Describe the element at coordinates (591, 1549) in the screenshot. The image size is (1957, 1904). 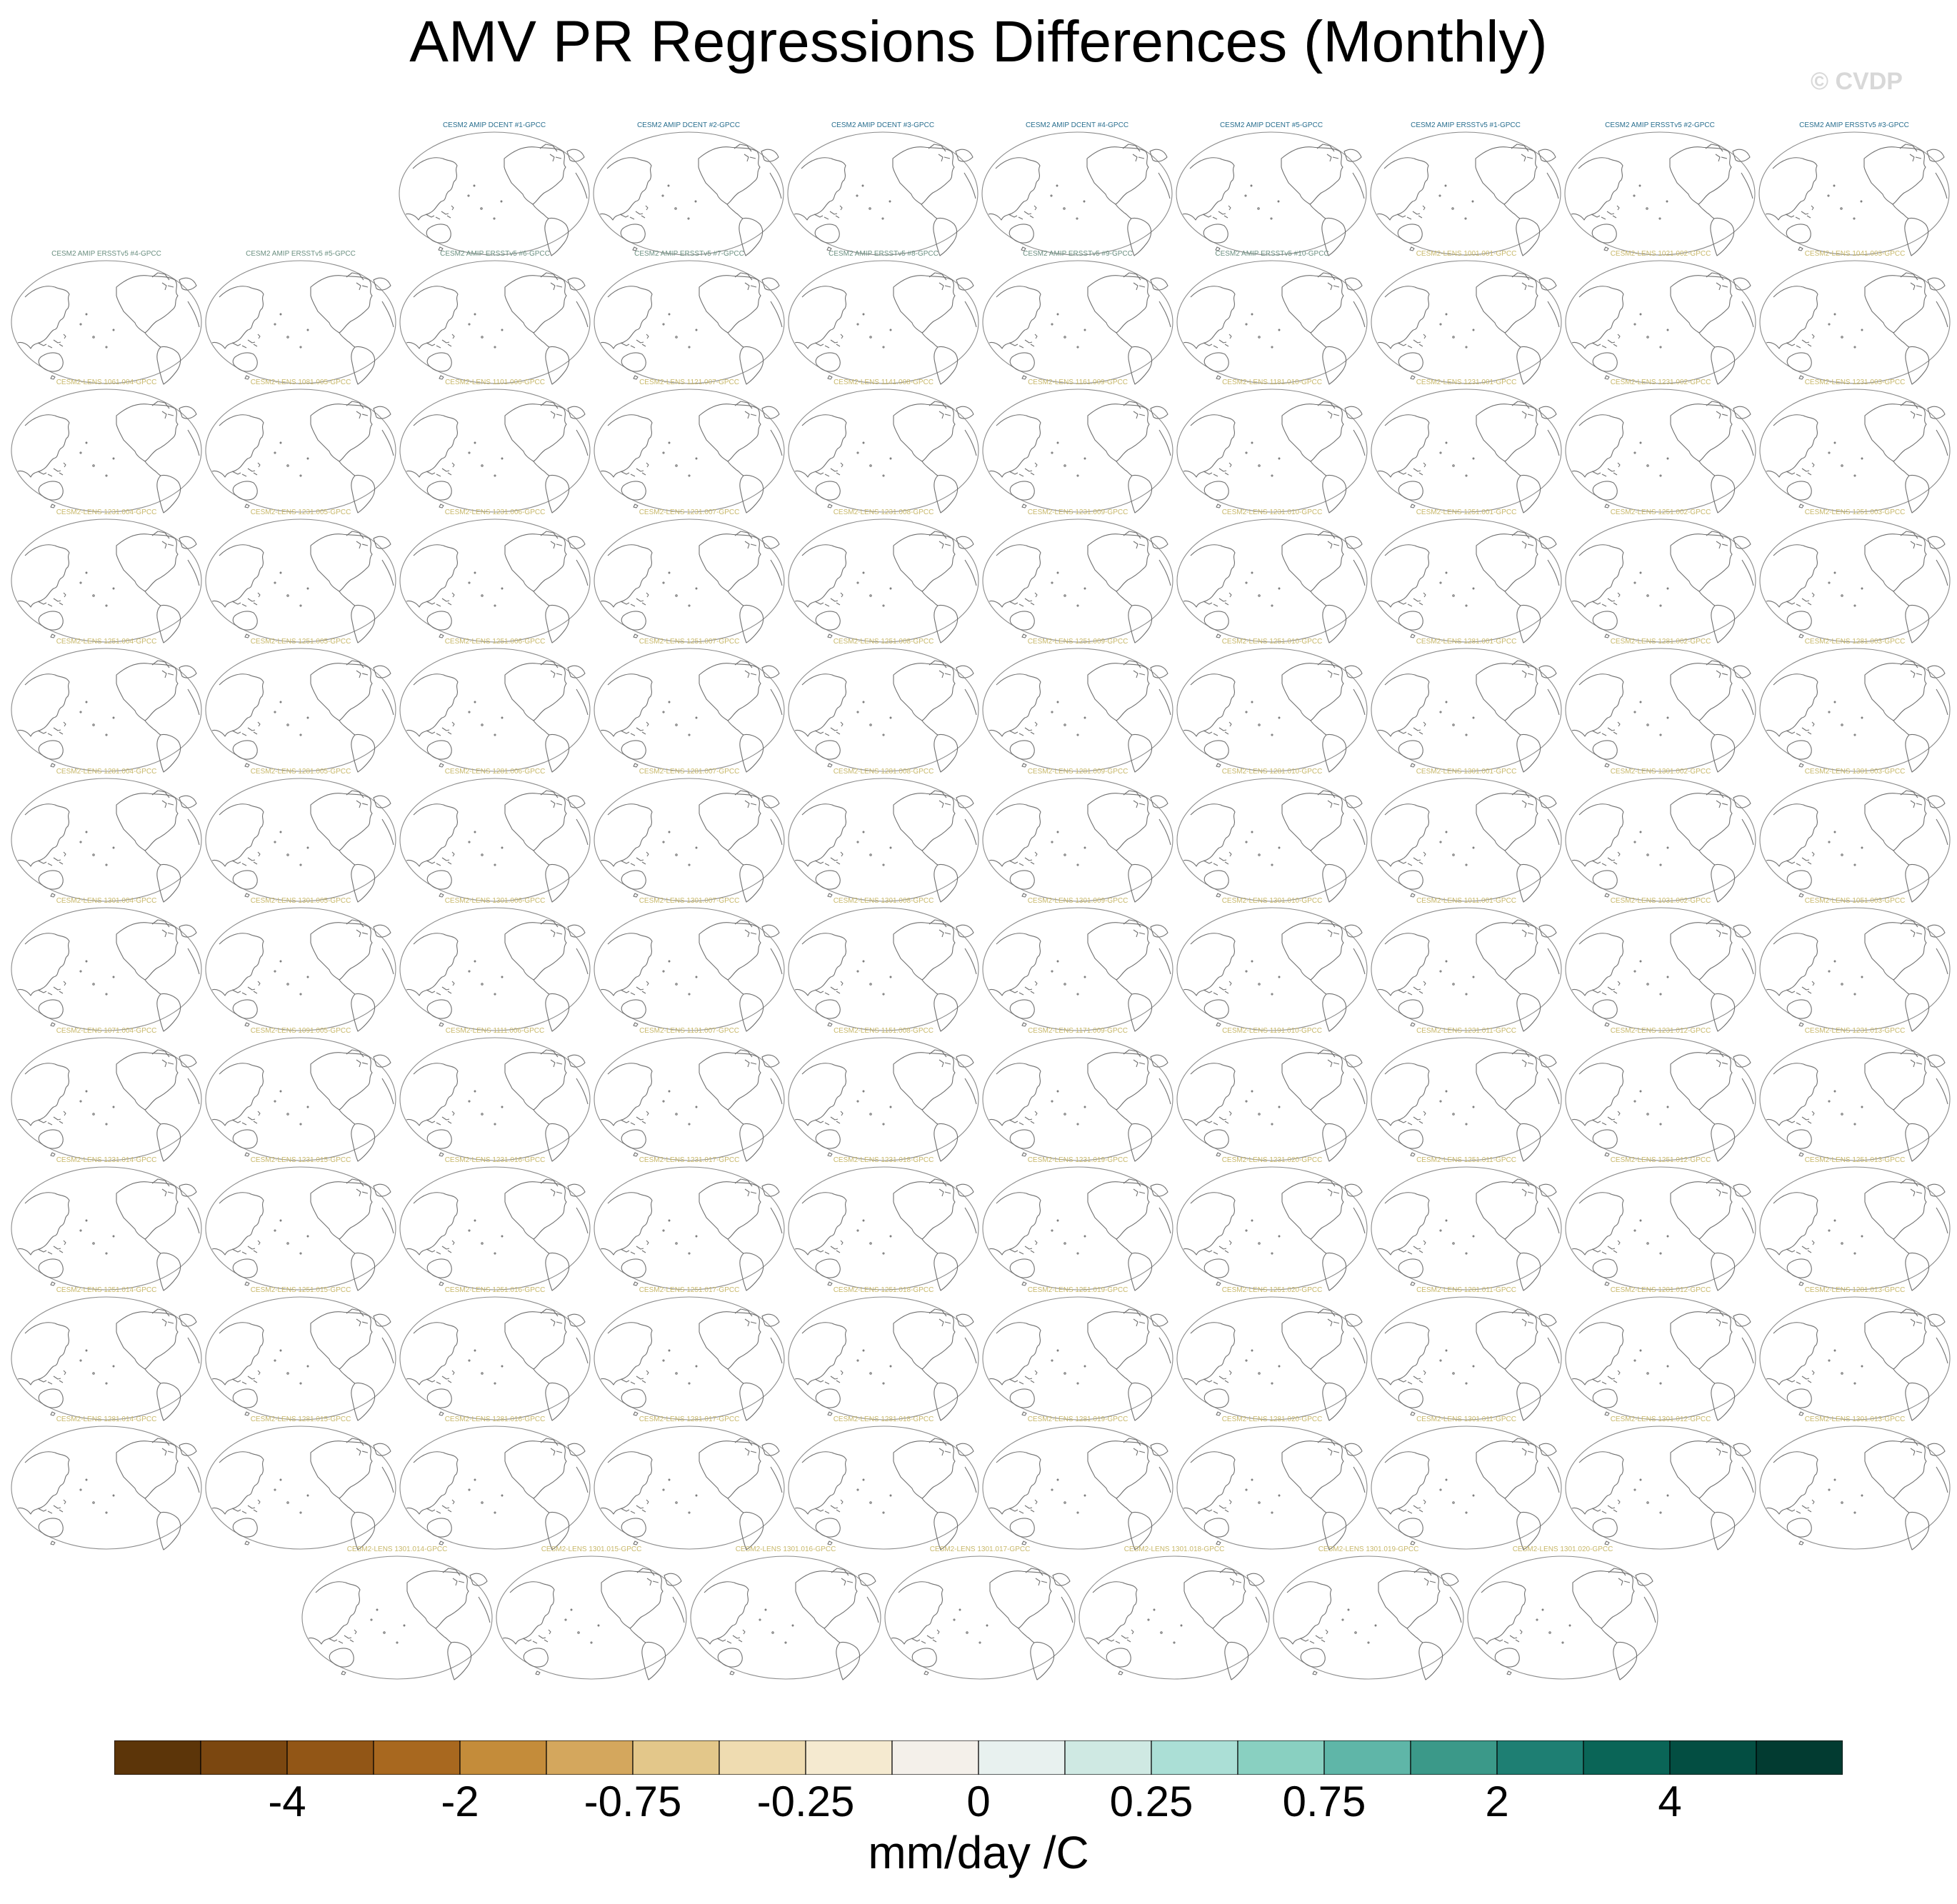
I see `panel-label: CESM2-LENS 1301.015-GPCC` at that location.